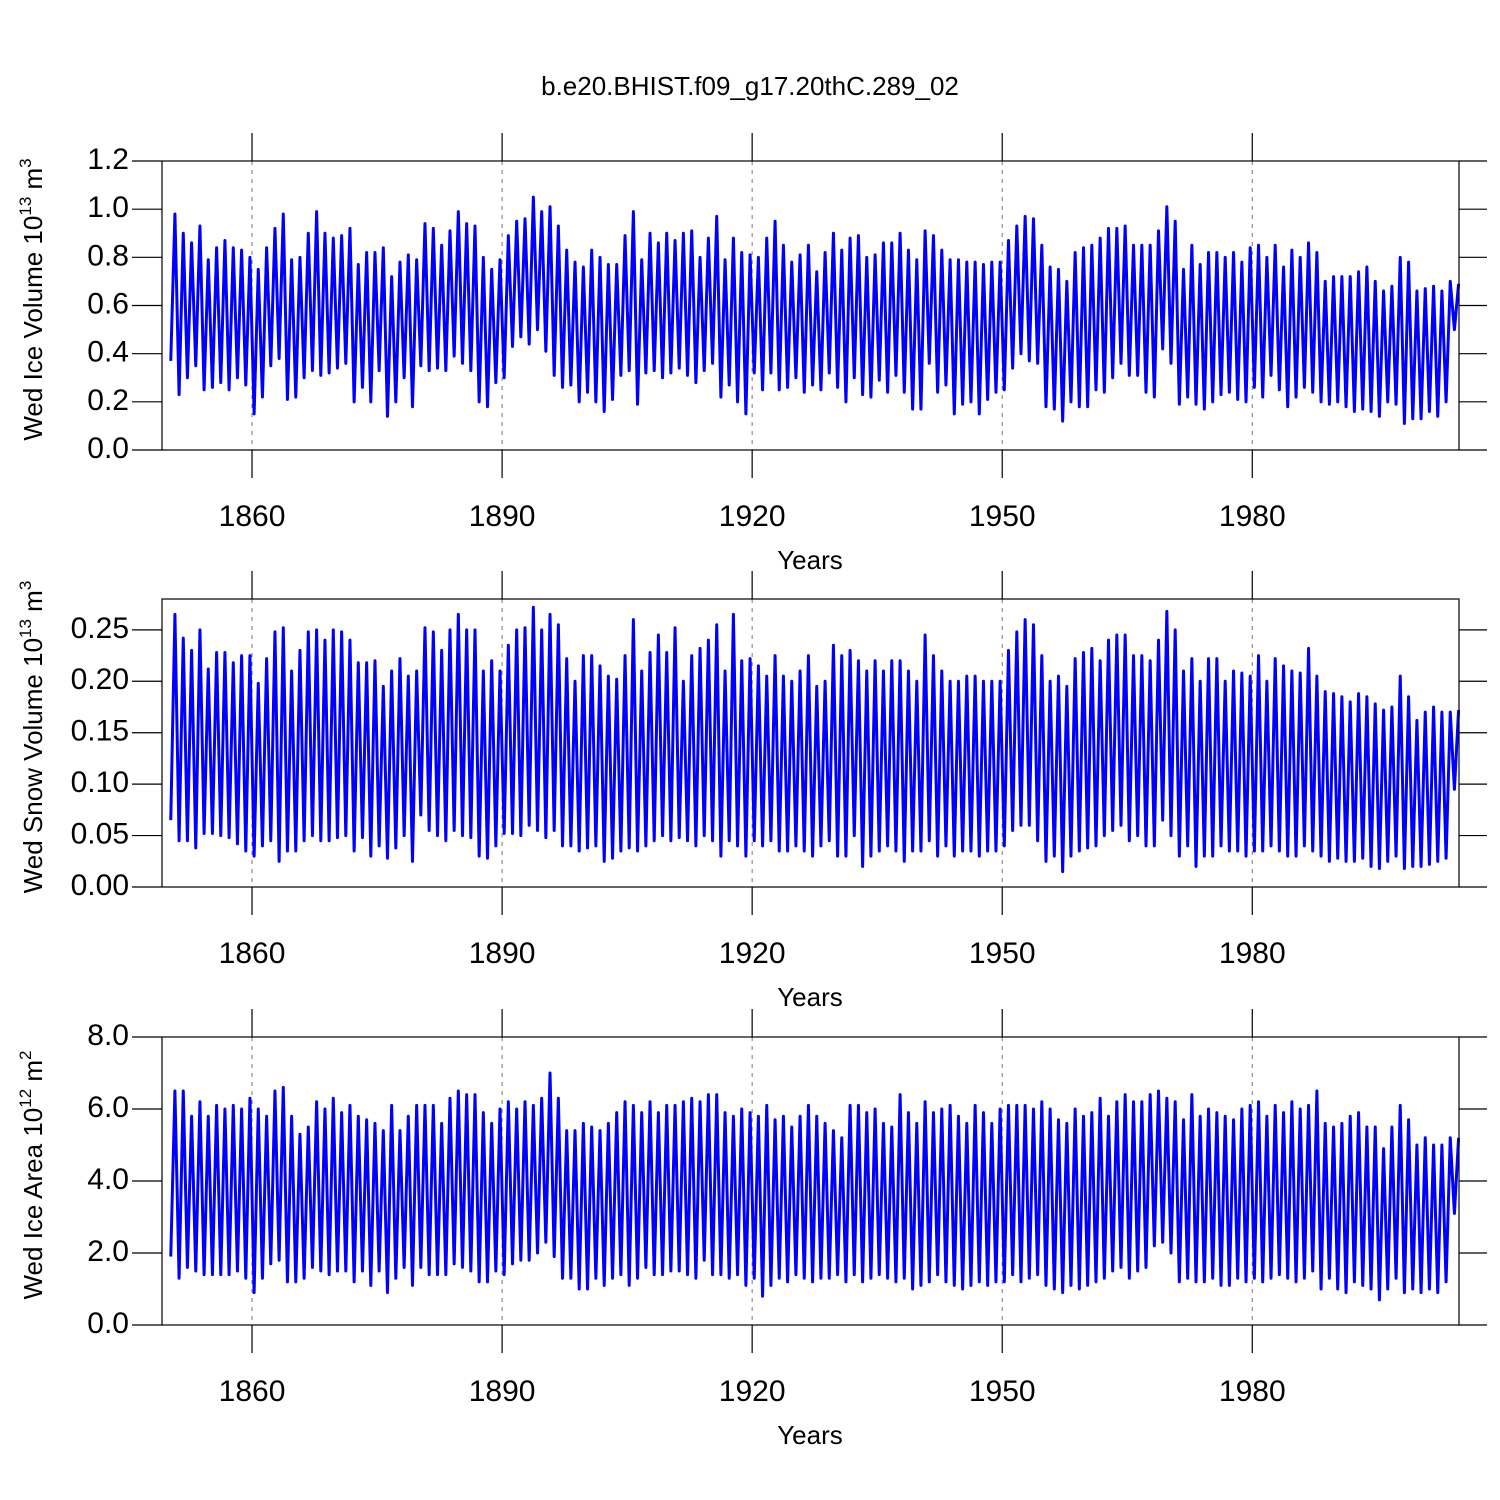 This screenshot has height=1500, width=1500. Describe the element at coordinates (108, 400) in the screenshot. I see `y-tick-label: 0.2` at that location.